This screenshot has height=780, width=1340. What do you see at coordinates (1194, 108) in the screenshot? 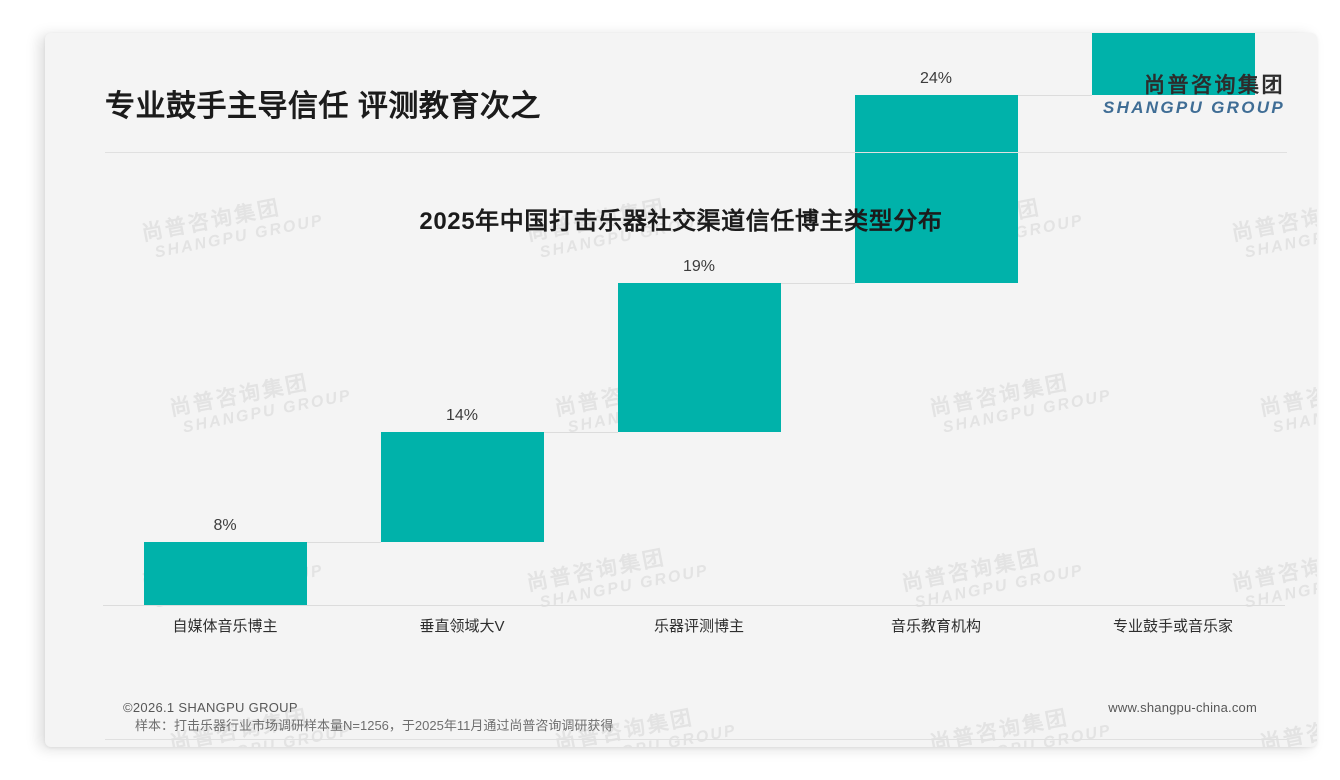
I see `logo-english-text: SHANGPU GROUP` at bounding box center [1194, 108].